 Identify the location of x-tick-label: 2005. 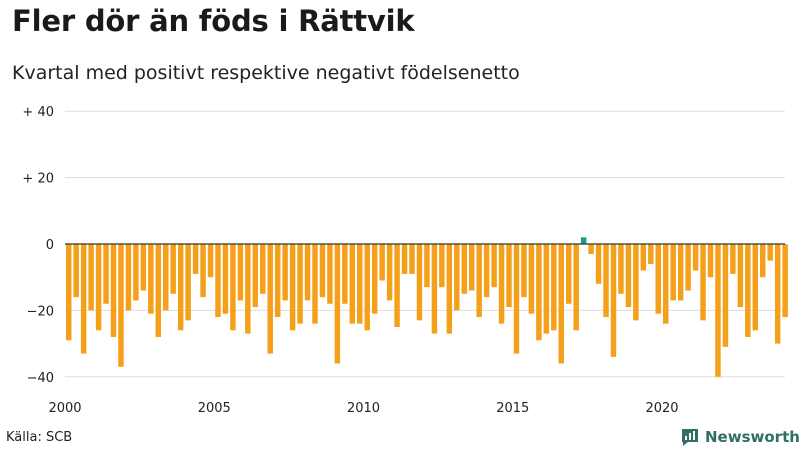
(214, 408).